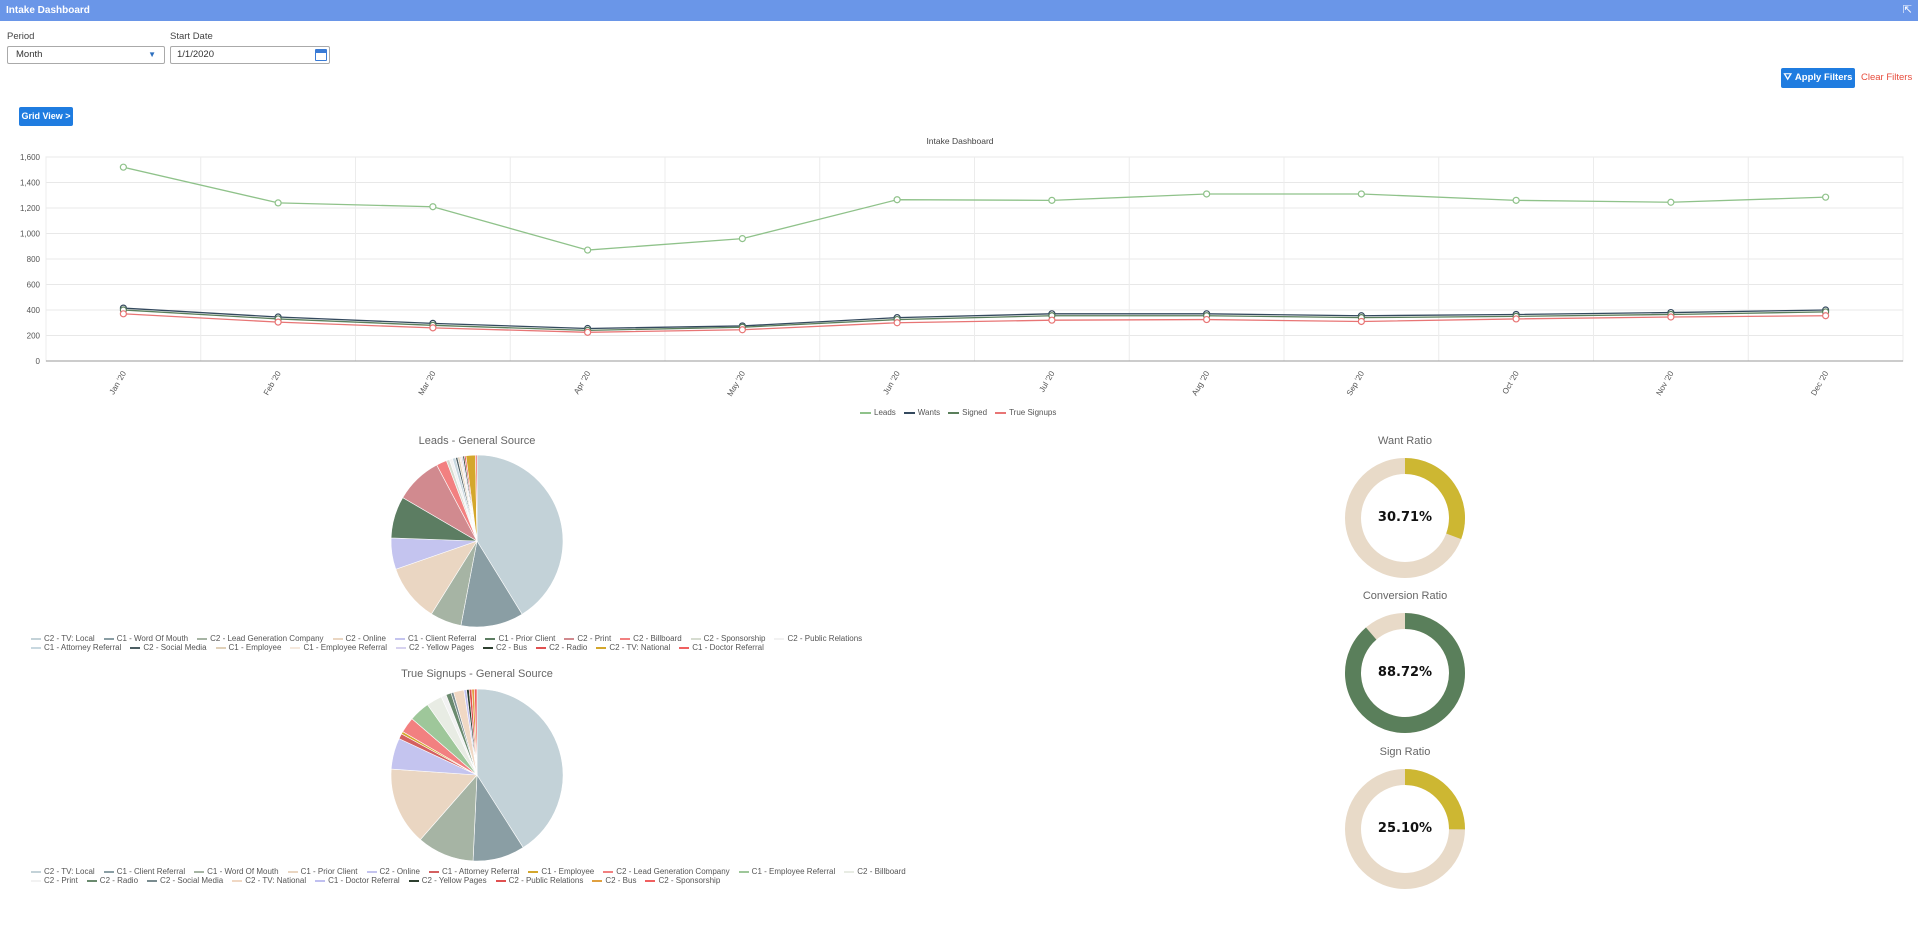 The height and width of the screenshot is (927, 1918). Describe the element at coordinates (1047, 381) in the screenshot. I see `x-tick-label: Jul '20` at that location.